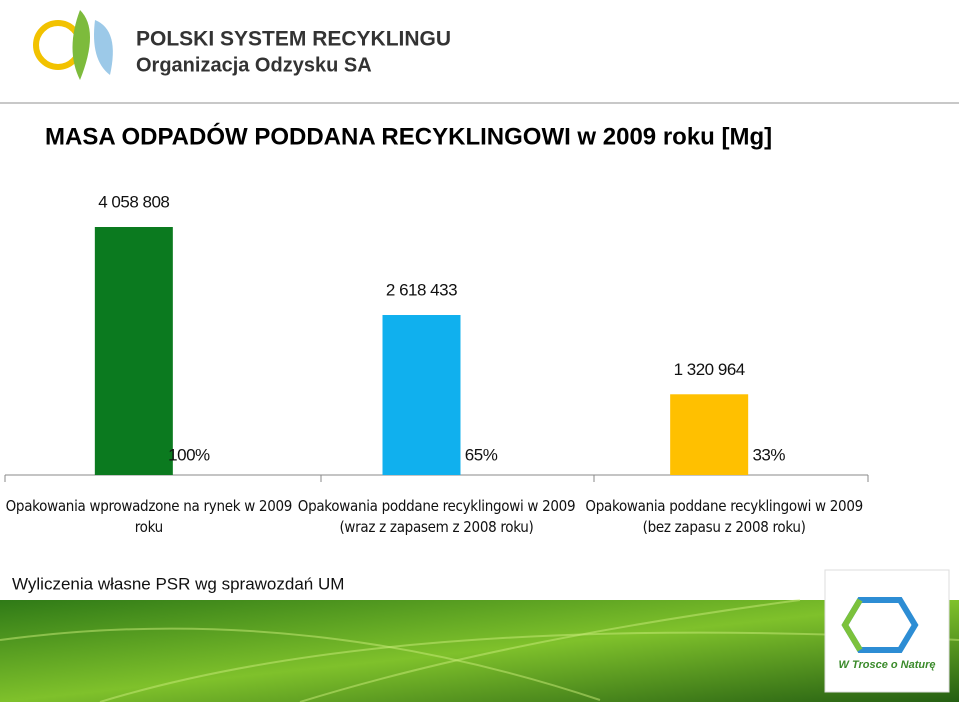 This screenshot has height=702, width=959. What do you see at coordinates (887, 665) in the screenshot?
I see `badge-label: W Trosce o Naturę` at bounding box center [887, 665].